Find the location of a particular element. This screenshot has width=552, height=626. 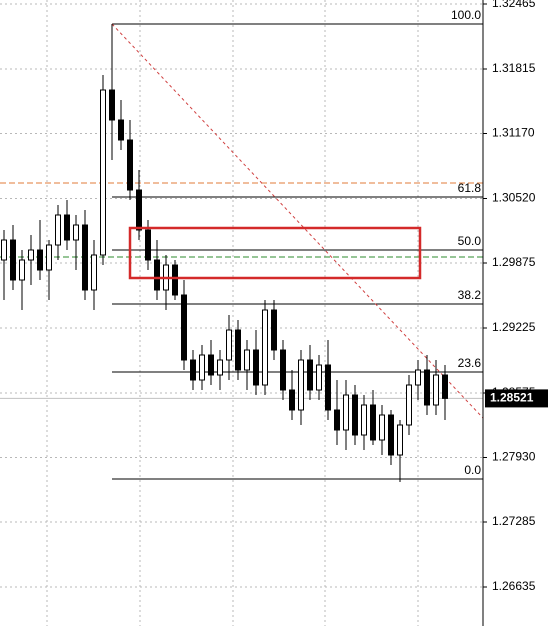

fib-label: 23.6 is located at coordinates (470, 363).